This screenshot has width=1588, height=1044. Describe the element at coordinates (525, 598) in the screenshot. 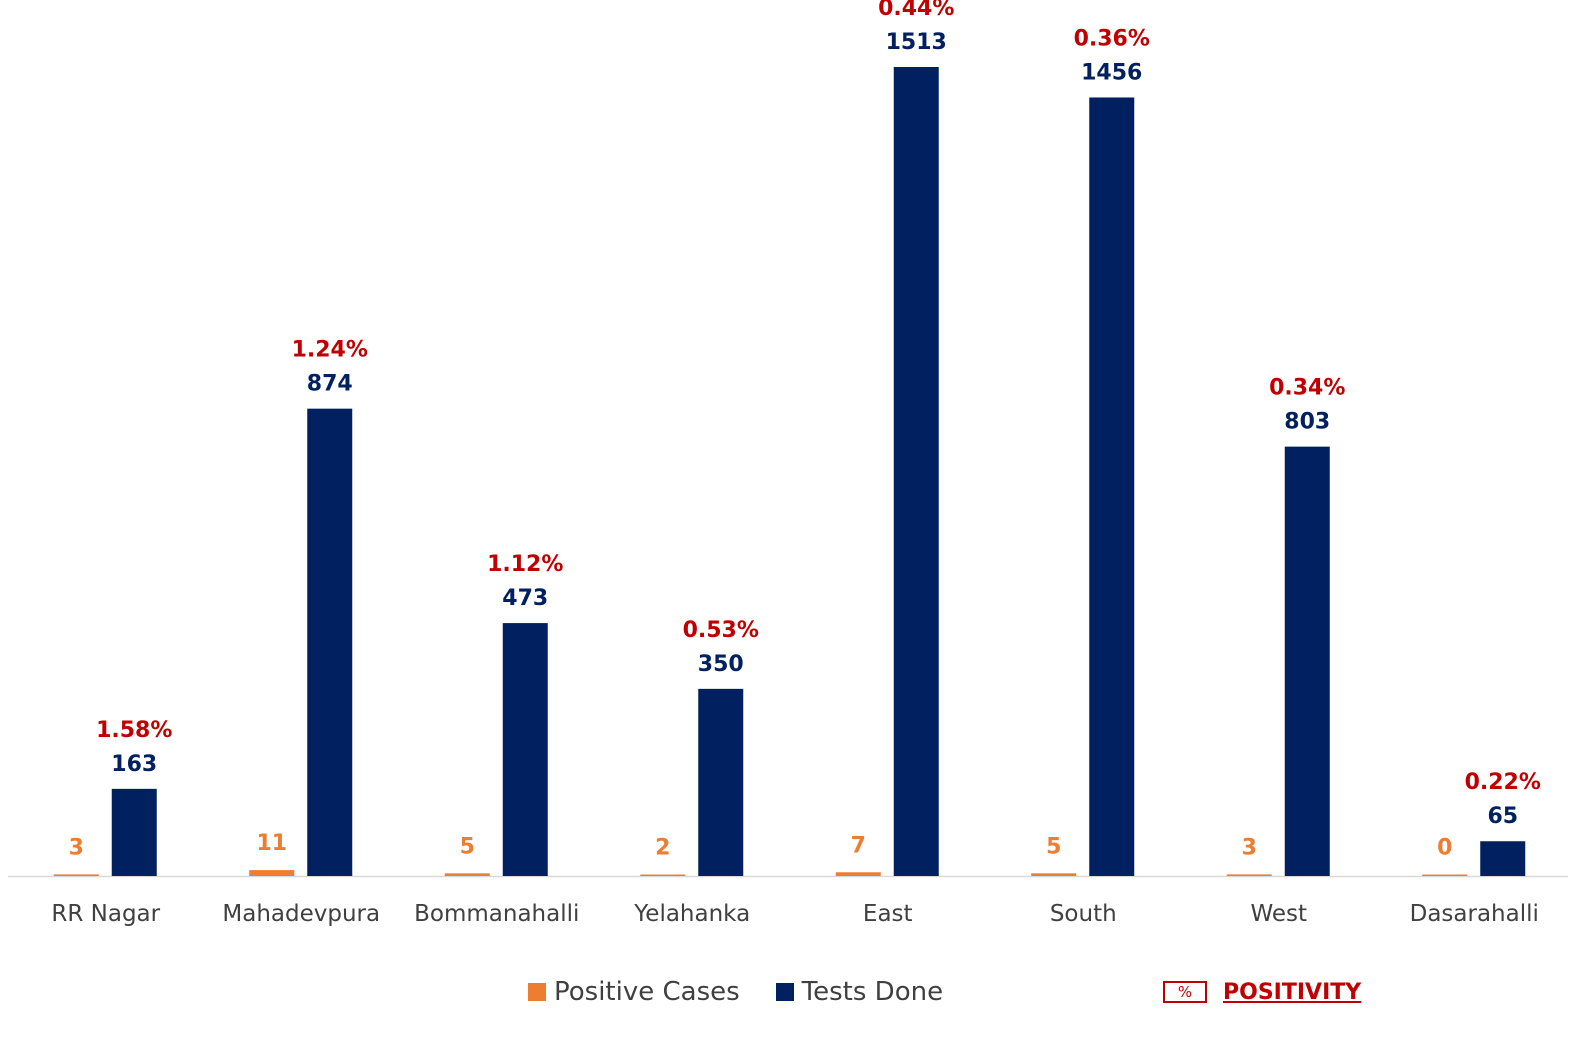

I see `value-label-tests-bommanahalli: 473` at that location.